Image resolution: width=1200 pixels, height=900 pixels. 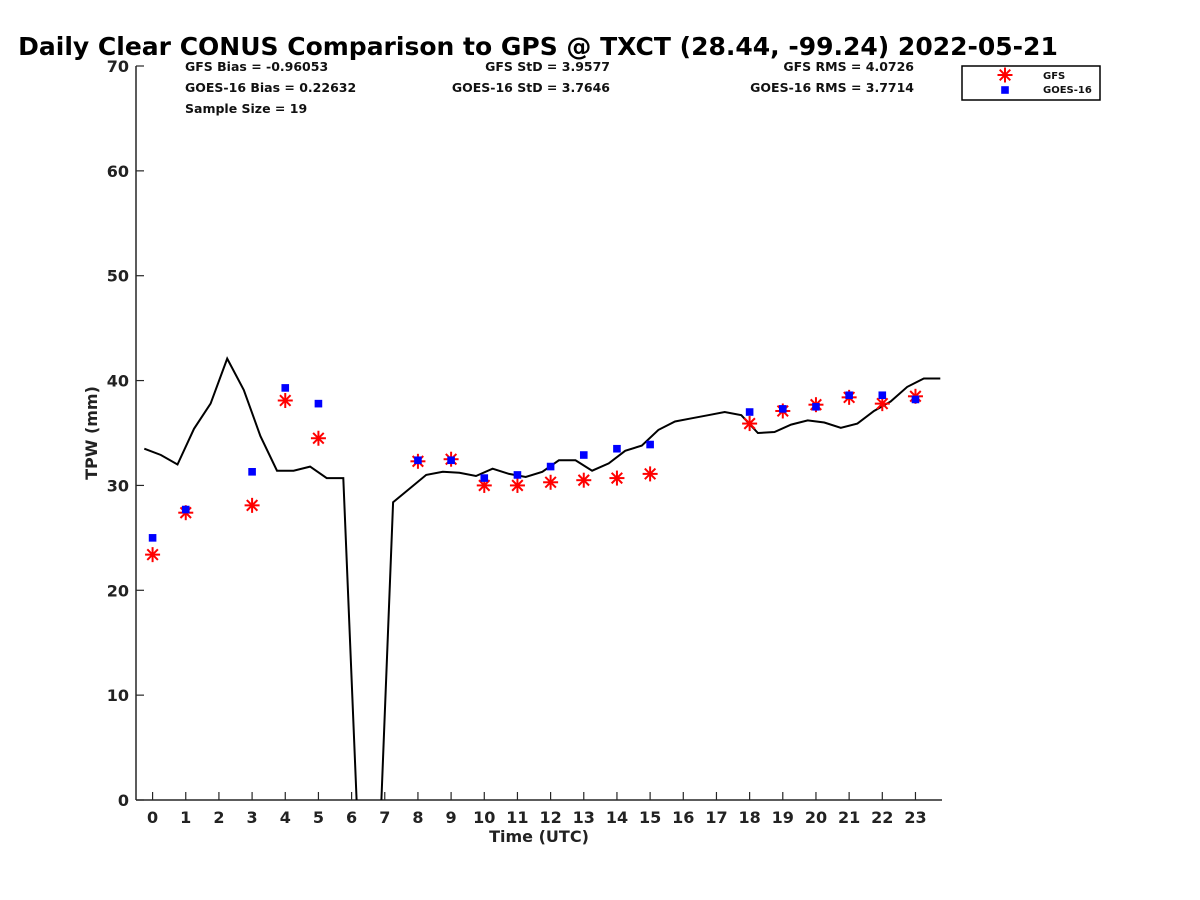 I want to click on stat-gfs-rms: GFS RMS = 4.0726, so click(x=848, y=66).